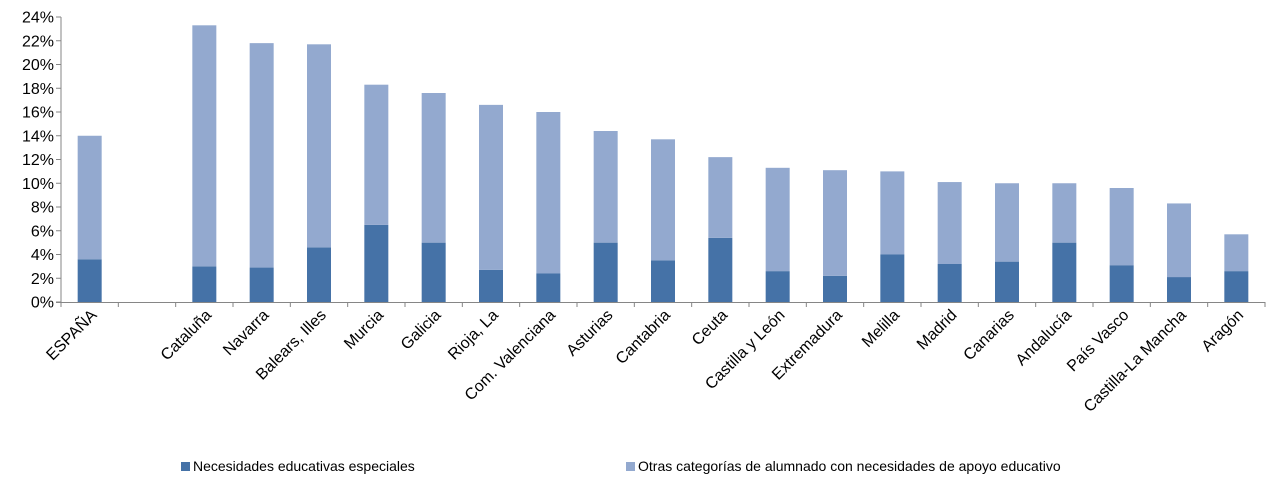 The width and height of the screenshot is (1275, 482). I want to click on y-axis-ticks: 0% 2% 4% 6% 8% 10% 12% 14% 16% 18% 20% 22% 24%, so click(41, 161).